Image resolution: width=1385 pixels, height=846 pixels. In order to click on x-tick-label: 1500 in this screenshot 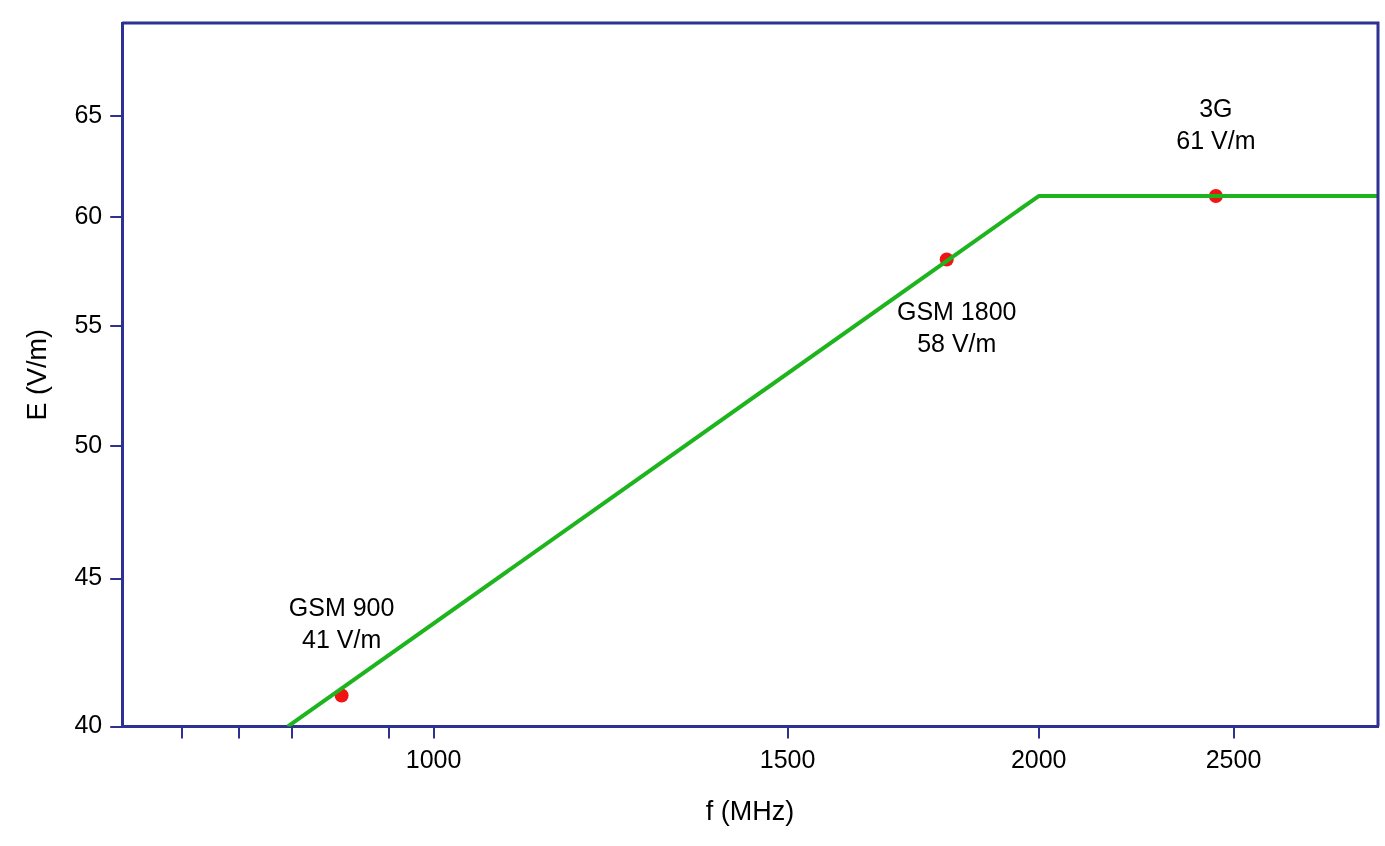, I will do `click(787, 759)`.